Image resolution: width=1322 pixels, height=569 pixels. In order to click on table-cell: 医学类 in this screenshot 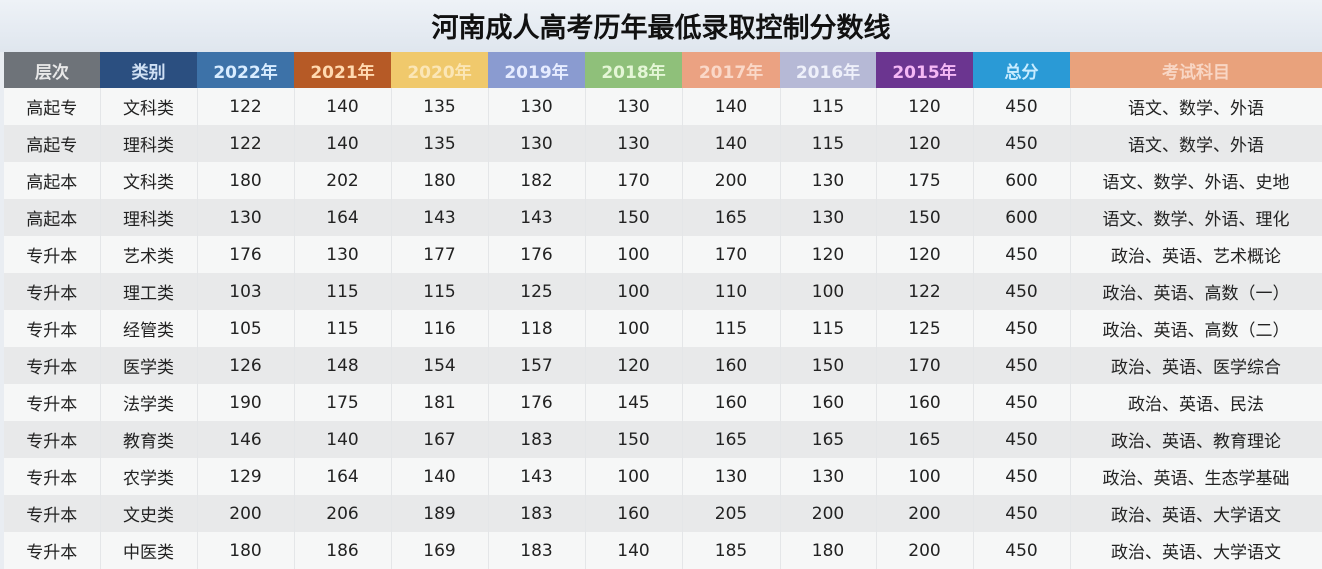, I will do `click(149, 365)`.